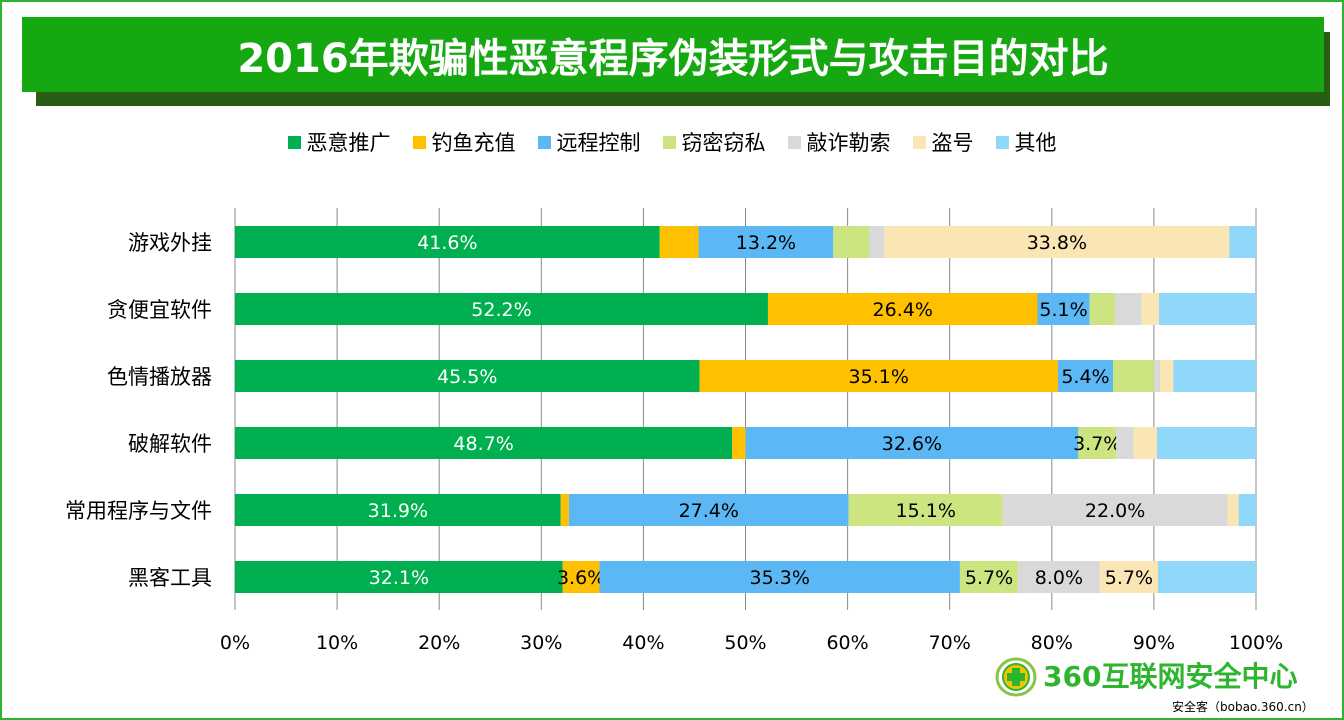 The image size is (1344, 720). What do you see at coordinates (950, 643) in the screenshot?
I see `x-tick-label: 70%` at bounding box center [950, 643].